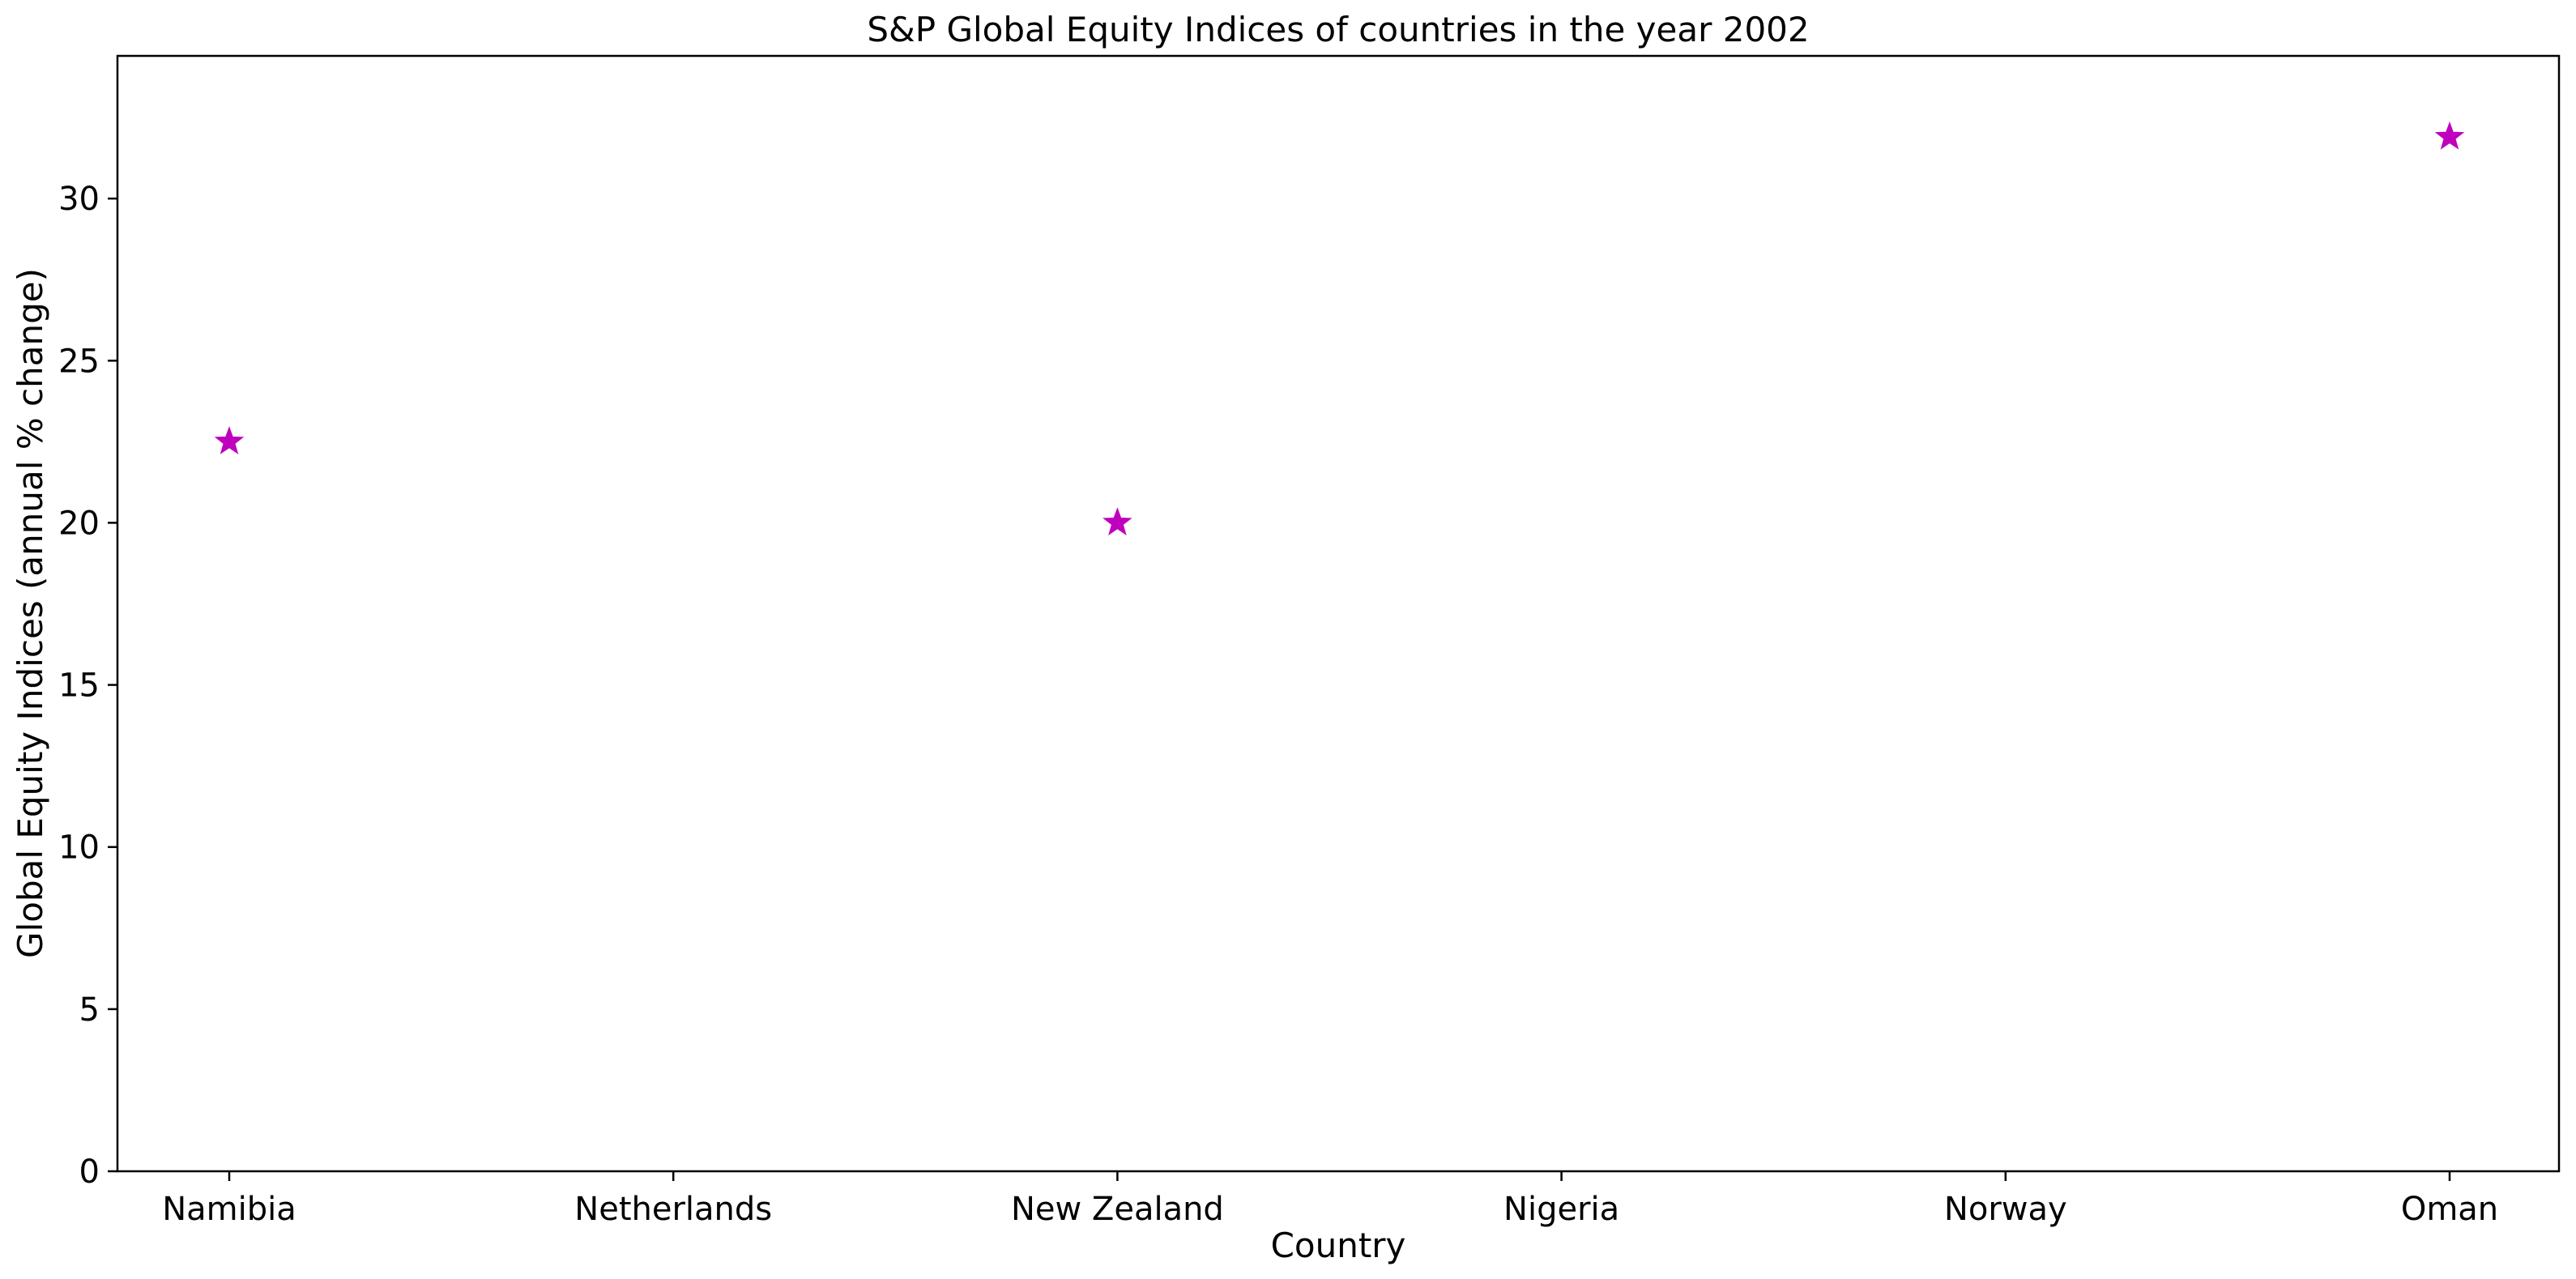 This screenshot has height=1279, width=2576. I want to click on data-point-new-zealand, so click(1117, 521).